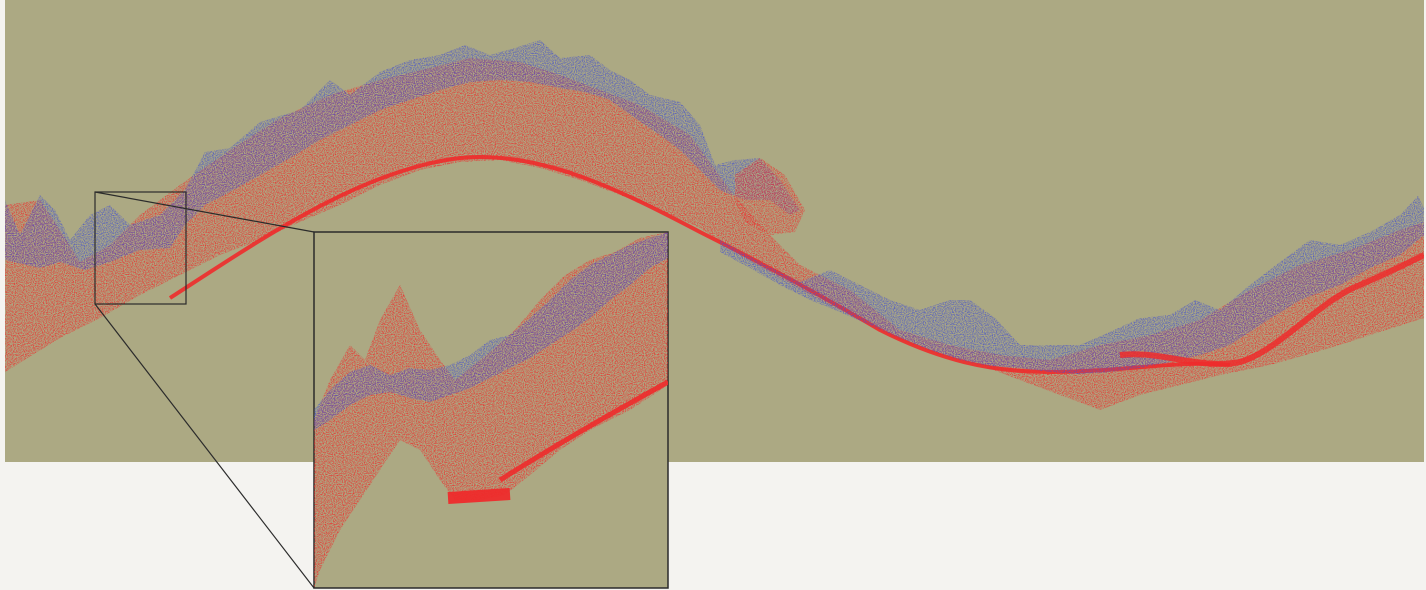 This screenshot has width=1426, height=590. What do you see at coordinates (583, 431) in the screenshot?
I see `inset-red-diagonal` at bounding box center [583, 431].